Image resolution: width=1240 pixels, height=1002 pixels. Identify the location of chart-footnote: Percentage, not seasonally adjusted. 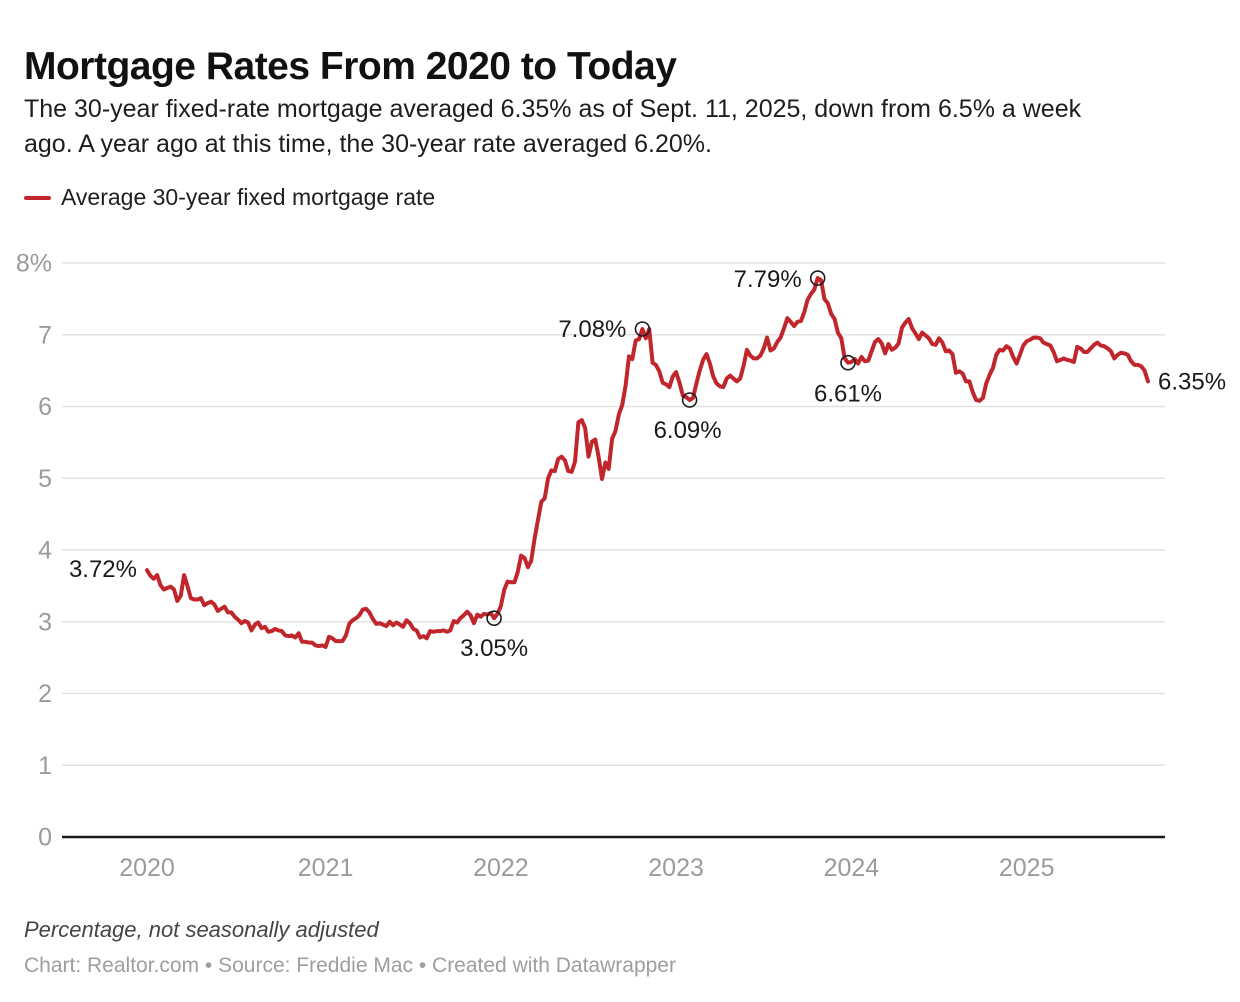
(201, 929).